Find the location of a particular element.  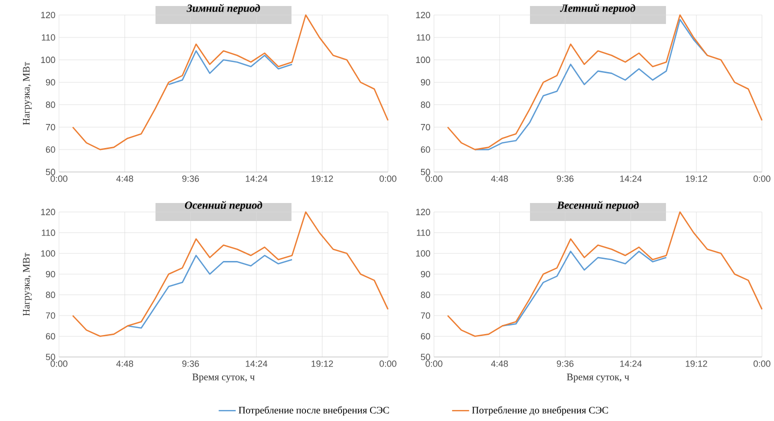

chart-title: Зимний период is located at coordinates (223, 9).